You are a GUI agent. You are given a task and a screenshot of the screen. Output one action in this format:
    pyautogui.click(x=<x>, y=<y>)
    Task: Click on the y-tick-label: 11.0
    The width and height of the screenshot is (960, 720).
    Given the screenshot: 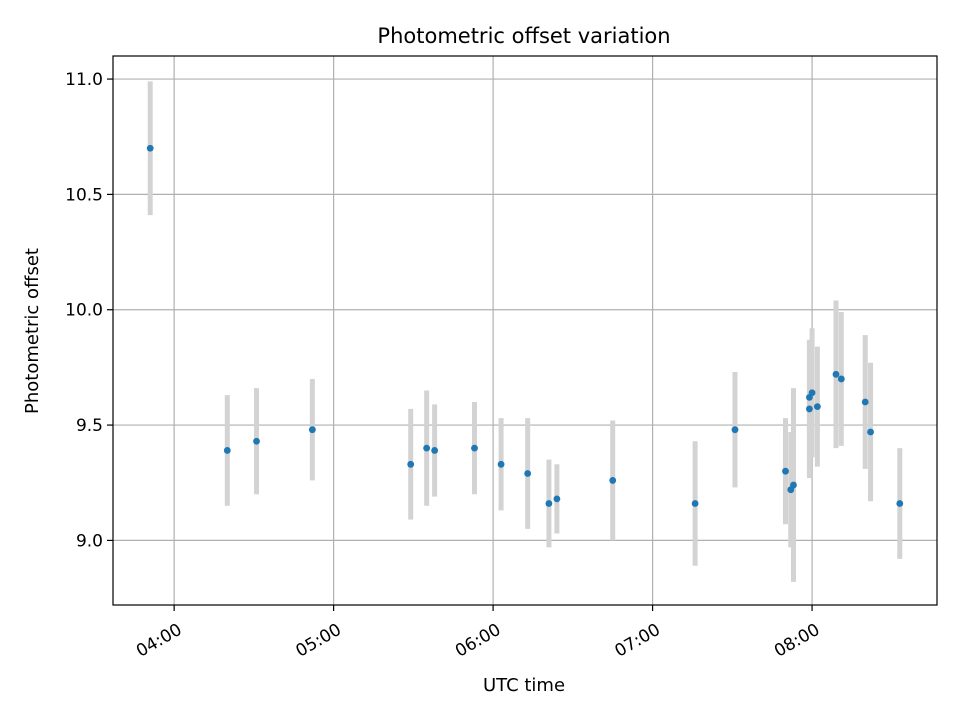 What is the action you would take?
    pyautogui.click(x=84, y=80)
    